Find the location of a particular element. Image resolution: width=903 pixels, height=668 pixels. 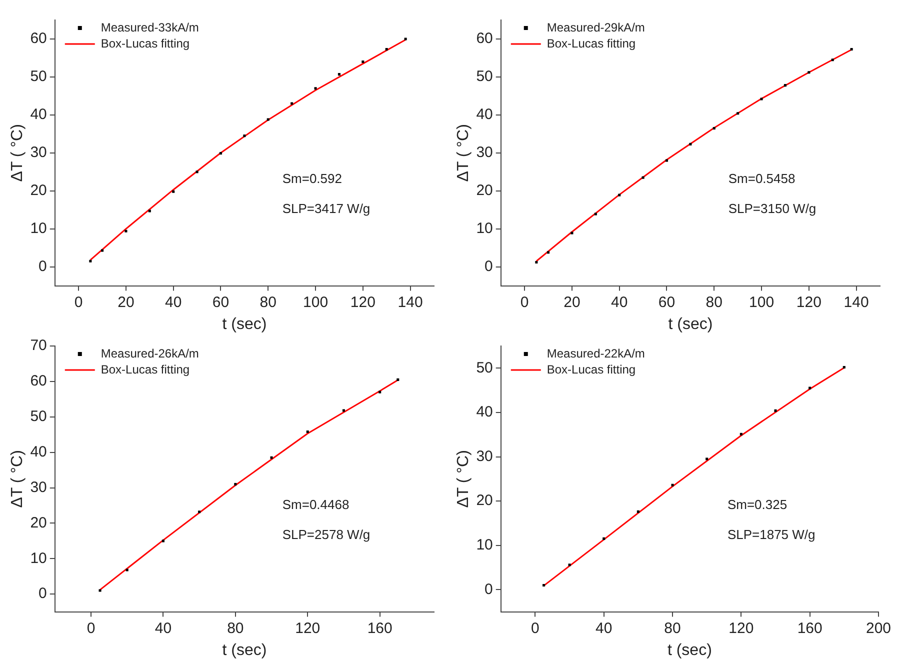

annotation: Sm=0.592 is located at coordinates (312, 178).